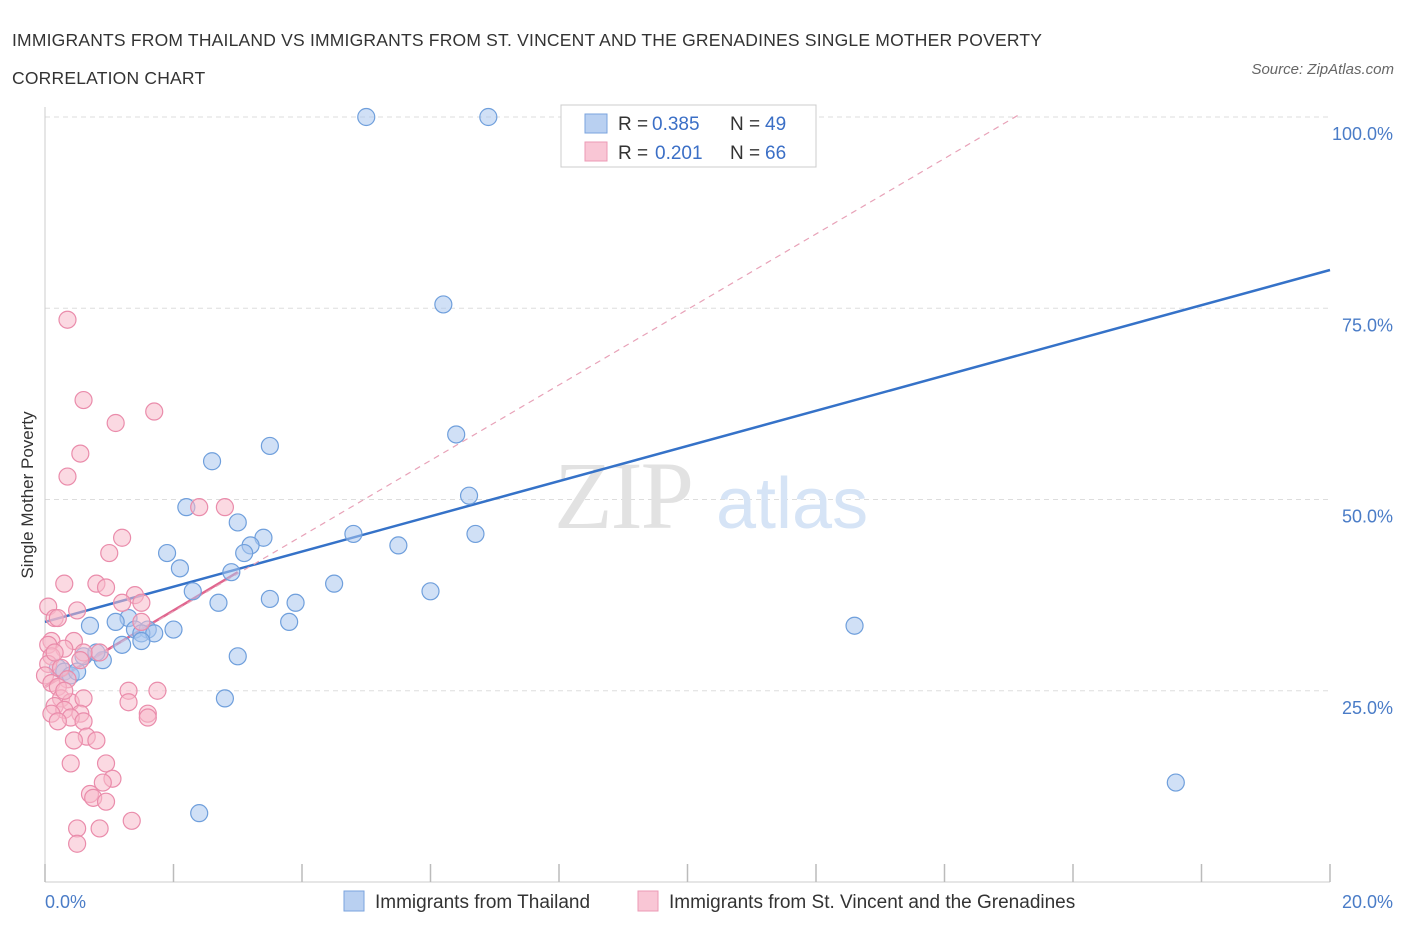  What do you see at coordinates (1362, 134) in the screenshot?
I see `y-tick-label: 100.0%` at bounding box center [1362, 134].